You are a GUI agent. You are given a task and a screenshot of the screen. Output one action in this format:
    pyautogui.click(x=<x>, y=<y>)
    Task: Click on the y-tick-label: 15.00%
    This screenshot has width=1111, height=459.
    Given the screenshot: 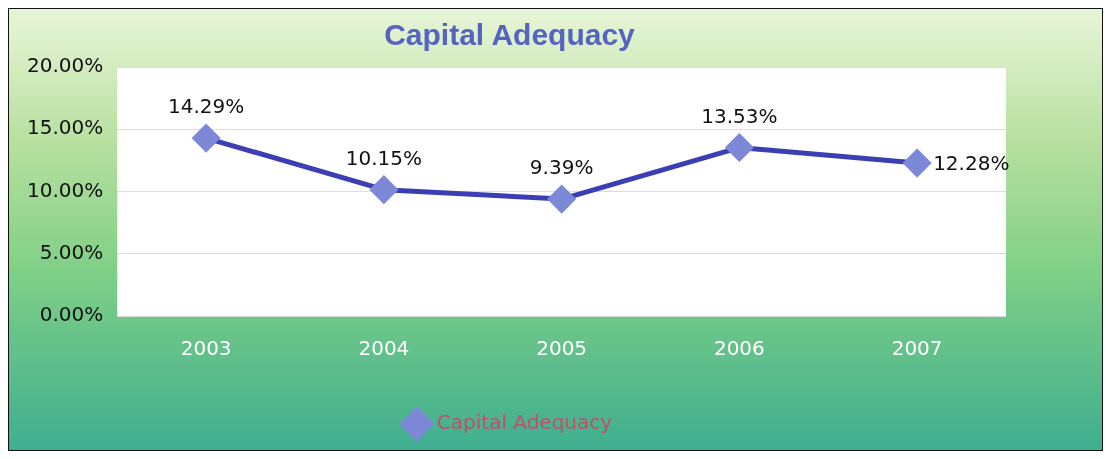 What is the action you would take?
    pyautogui.click(x=65, y=127)
    